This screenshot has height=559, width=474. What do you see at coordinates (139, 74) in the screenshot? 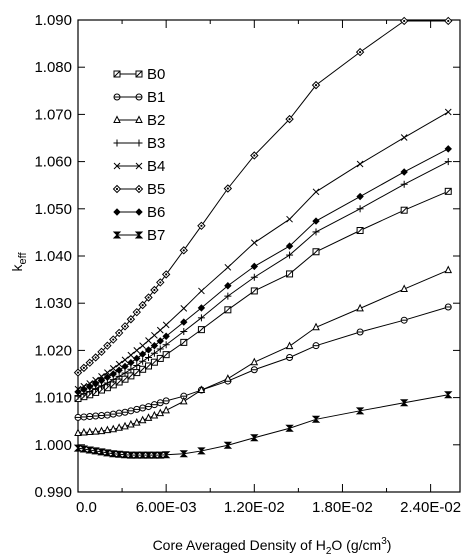
I see `legend-item-B0: B0` at bounding box center [139, 74].